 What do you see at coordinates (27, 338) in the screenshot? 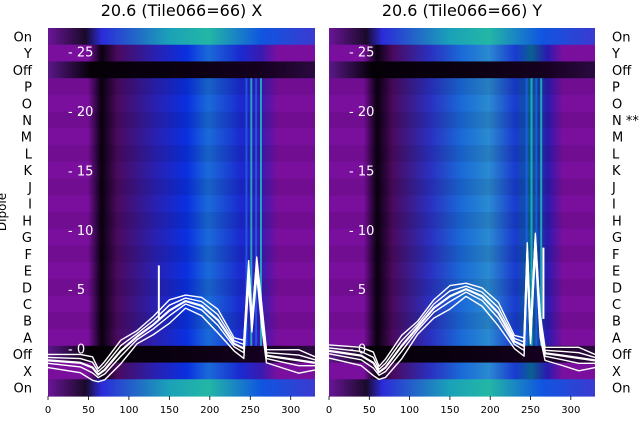
I see `row-label: A` at bounding box center [27, 338].